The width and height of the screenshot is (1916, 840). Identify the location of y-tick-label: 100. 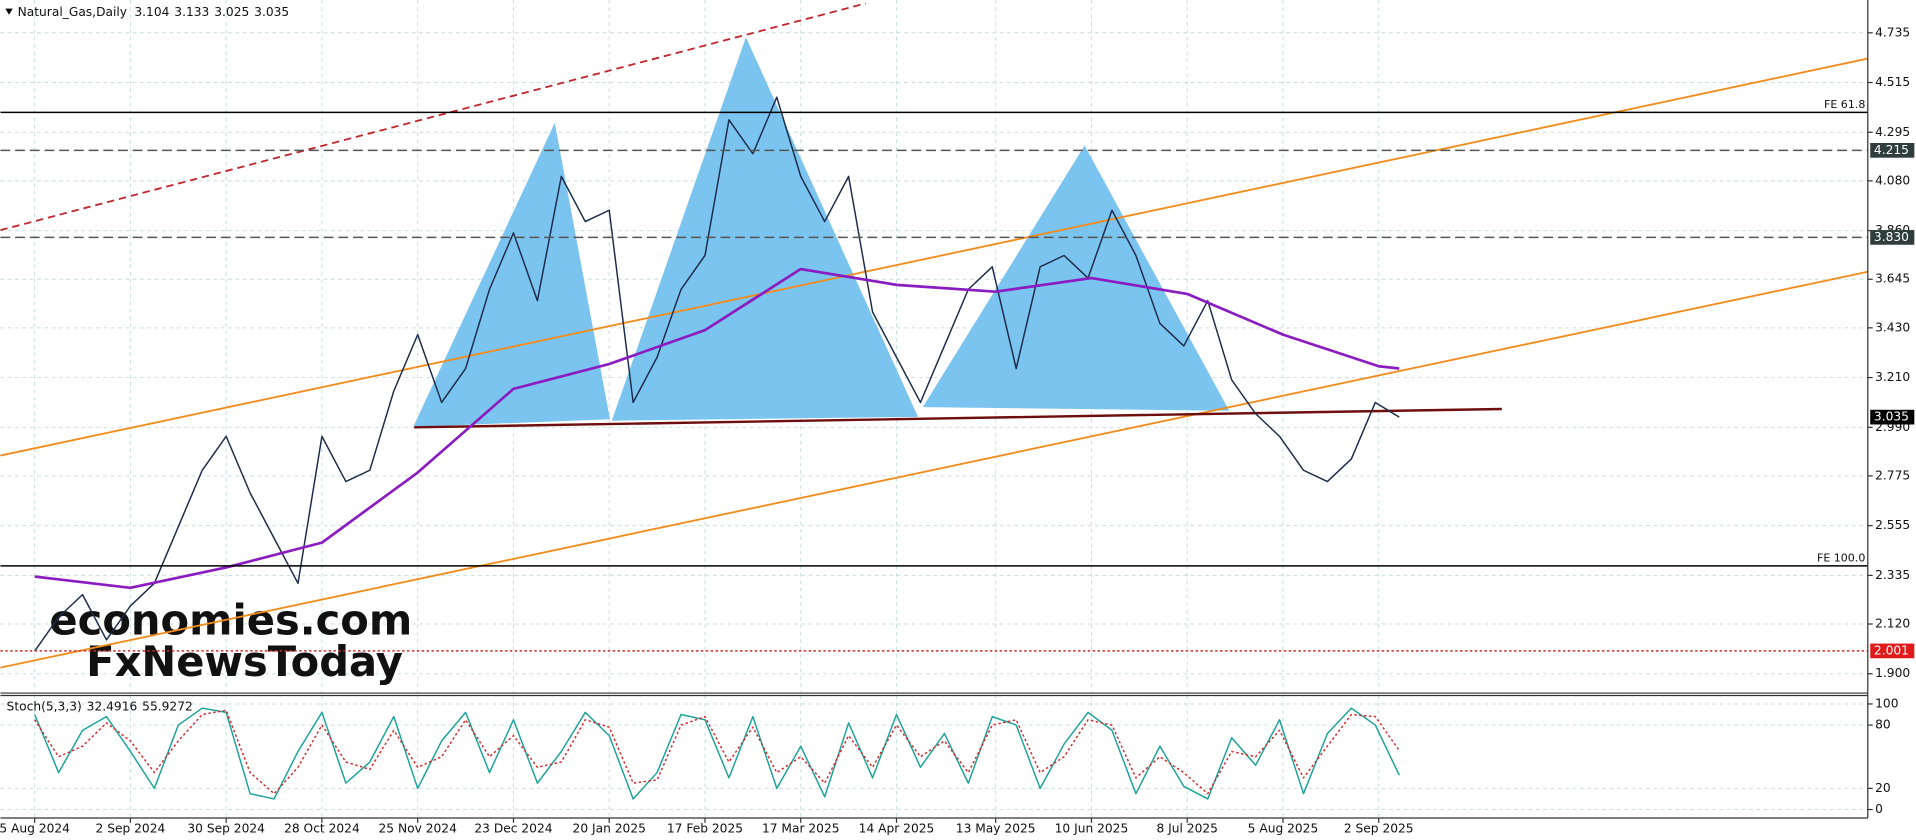
(1886, 703).